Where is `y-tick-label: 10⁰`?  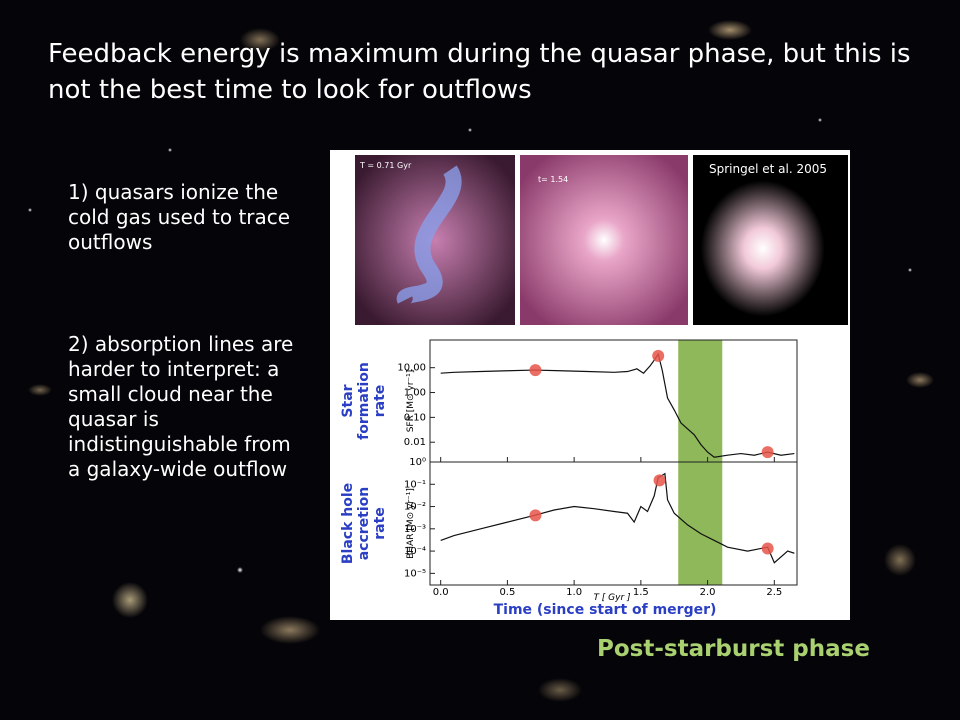
y-tick-label: 10⁰ is located at coordinates (417, 462).